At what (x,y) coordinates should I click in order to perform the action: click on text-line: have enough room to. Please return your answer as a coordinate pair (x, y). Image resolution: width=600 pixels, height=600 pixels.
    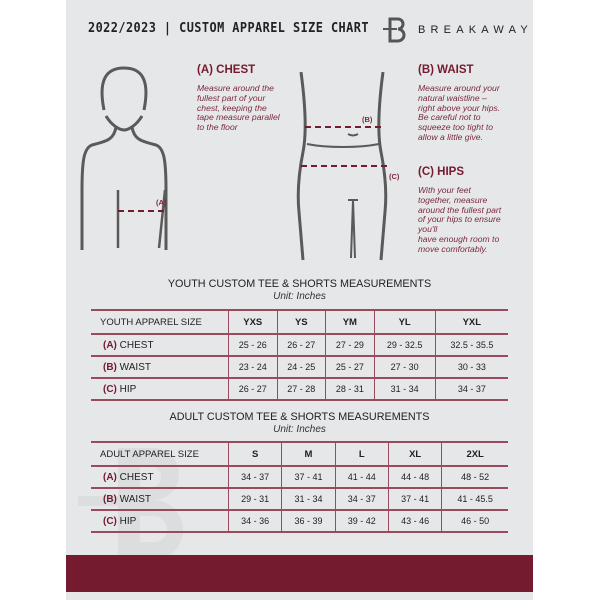
    Looking at the image, I should click on (459, 238).